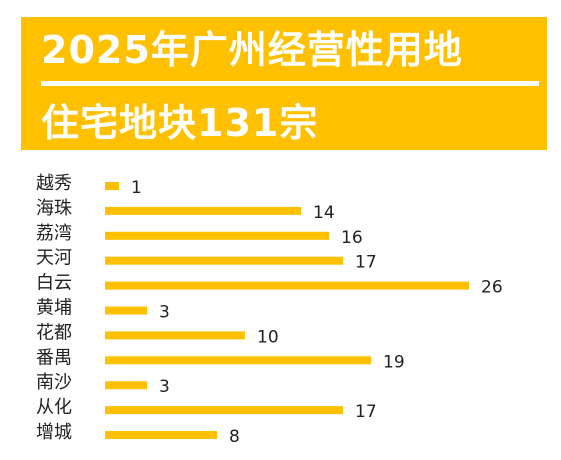  I want to click on data-label: 14, so click(324, 213).